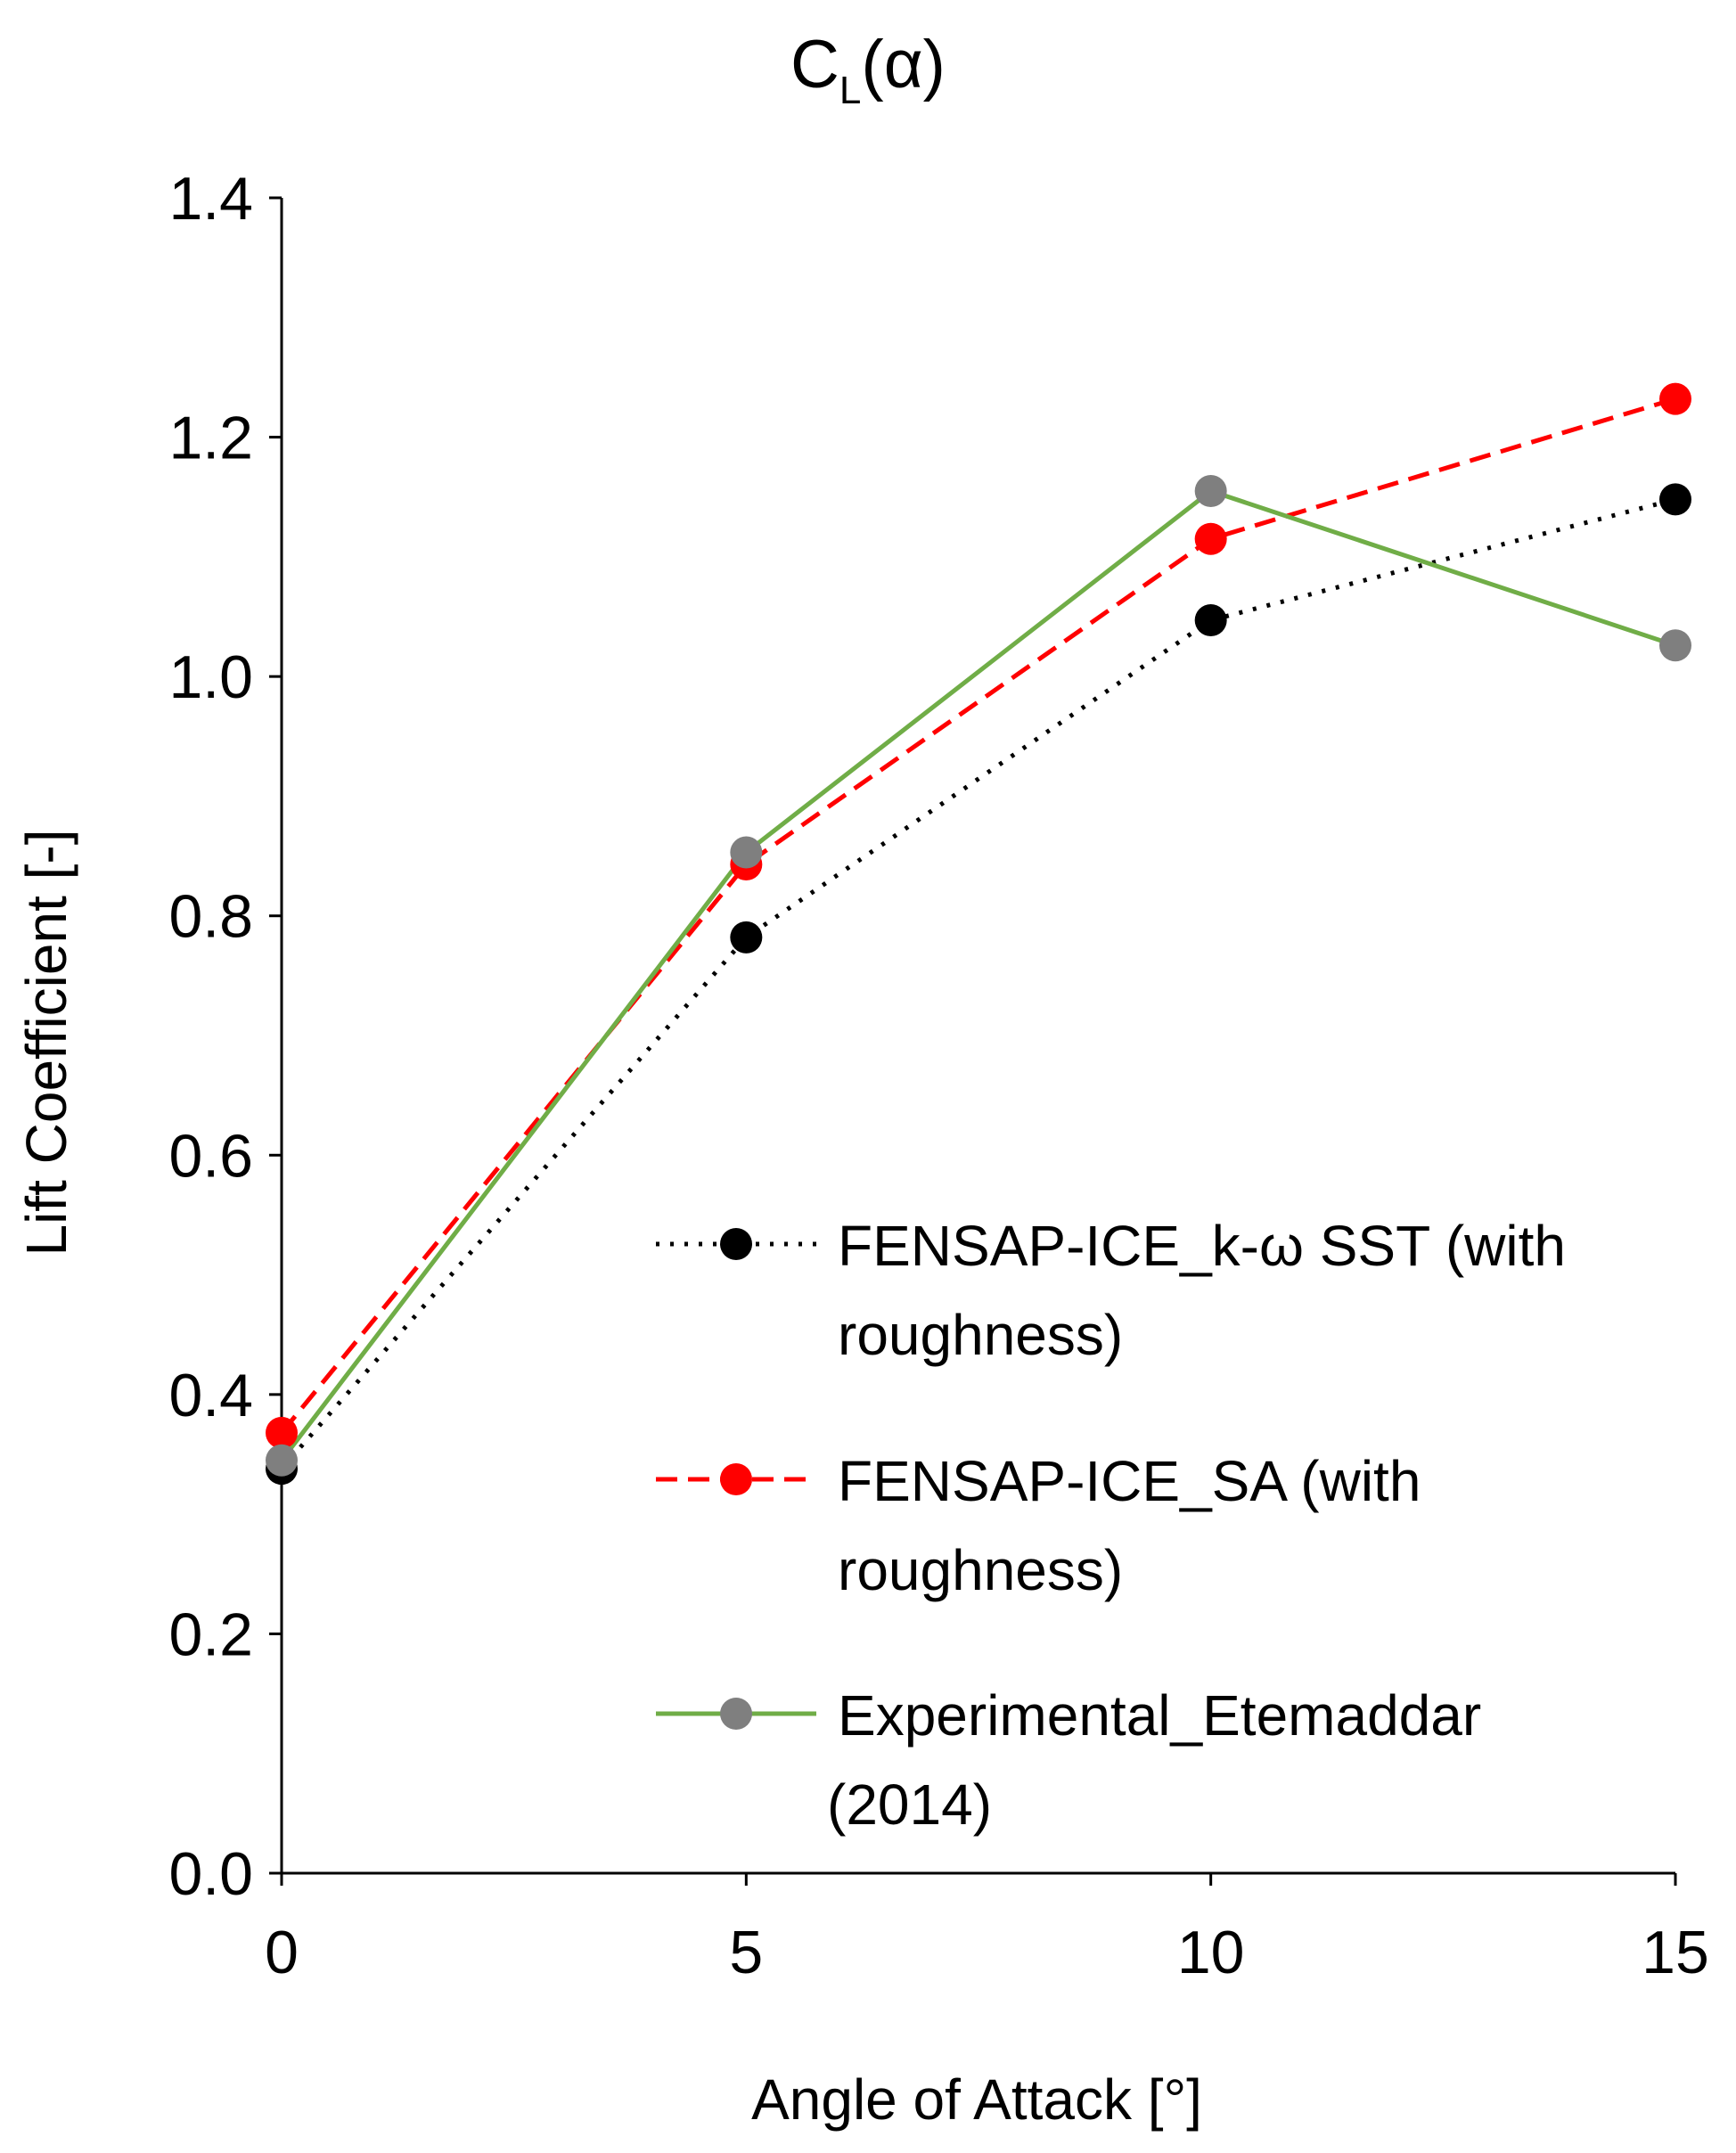 The width and height of the screenshot is (1736, 2153). What do you see at coordinates (225, 1036) in the screenshot?
I see `y-axis-ticks: 0.0 0.2 0.4 0.6 0.8 1.0 1.2 1.4` at bounding box center [225, 1036].